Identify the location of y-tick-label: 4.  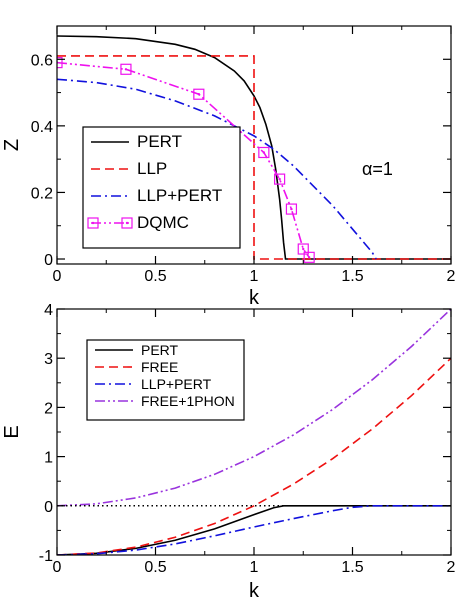
(48, 310).